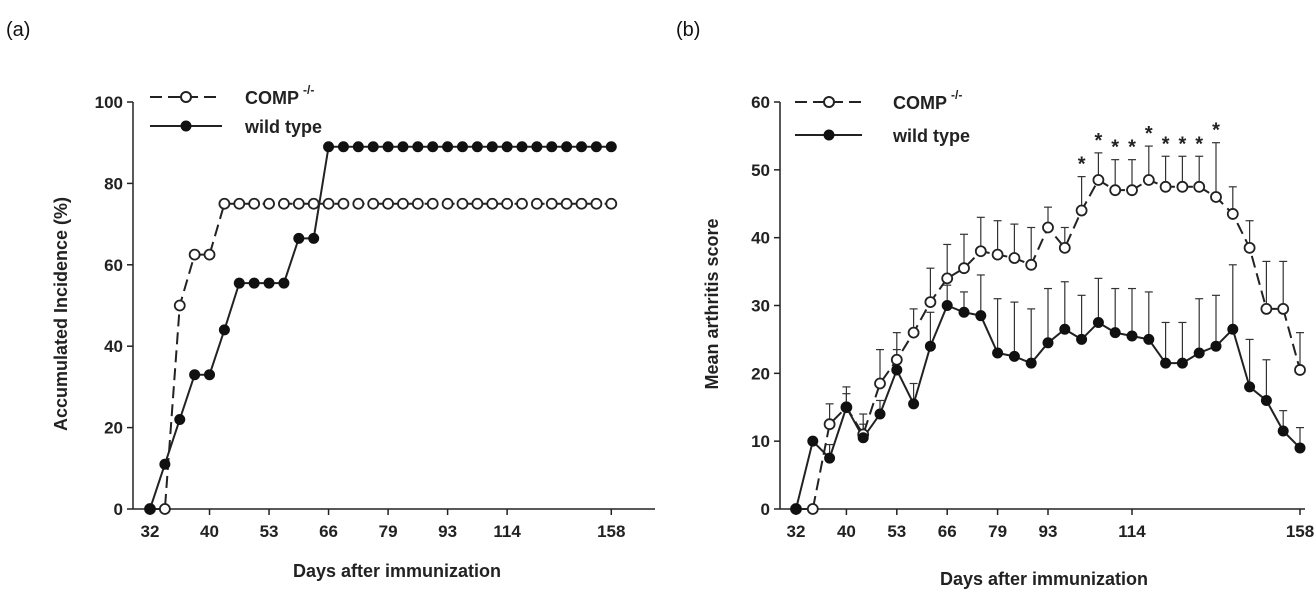  I want to click on x-tick-label-a: 158, so click(611, 531).